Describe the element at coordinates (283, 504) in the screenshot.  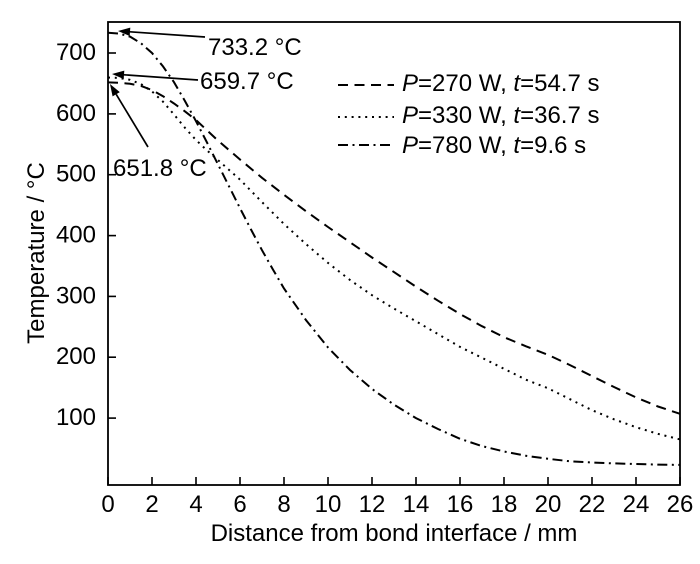
I see `x-tick-label: 8` at that location.